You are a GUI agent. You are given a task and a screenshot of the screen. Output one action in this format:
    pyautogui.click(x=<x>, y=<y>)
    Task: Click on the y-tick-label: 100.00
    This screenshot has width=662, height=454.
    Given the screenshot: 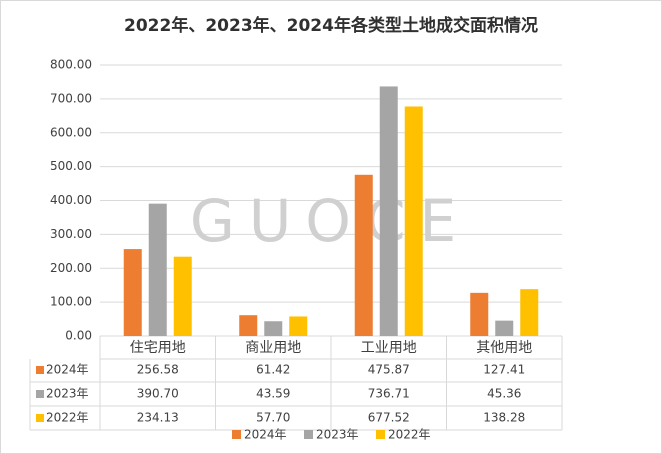 What is the action you would take?
    pyautogui.click(x=71, y=302)
    